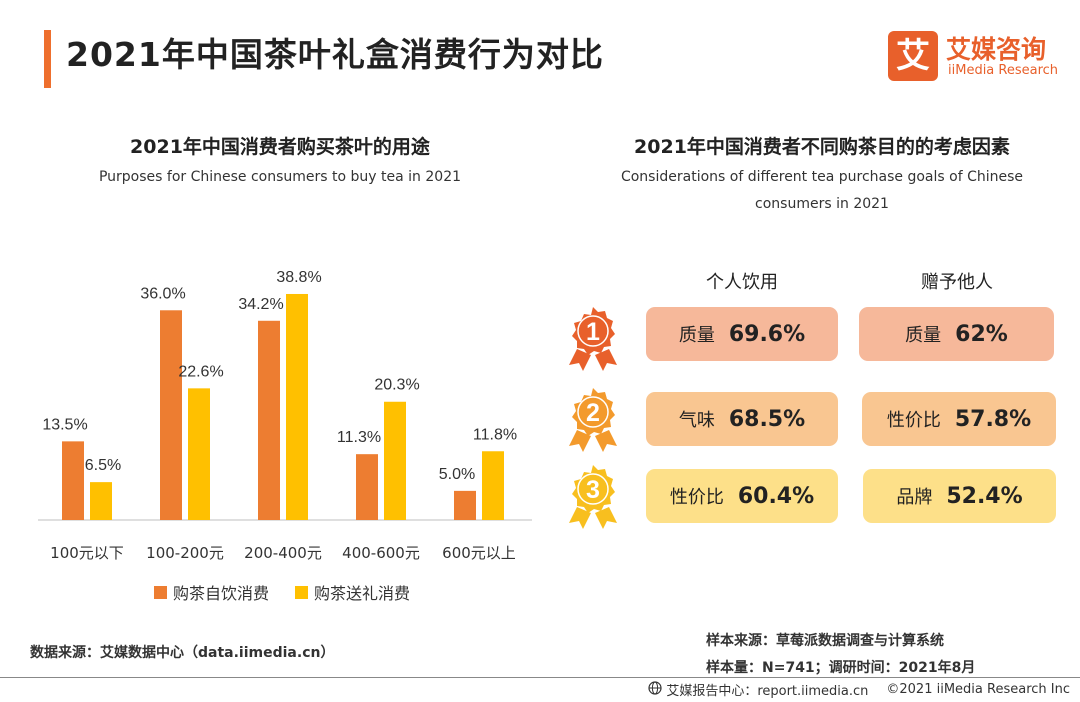 The image size is (1080, 702). I want to click on data-label-gift-1: 22.6%, so click(200, 371).